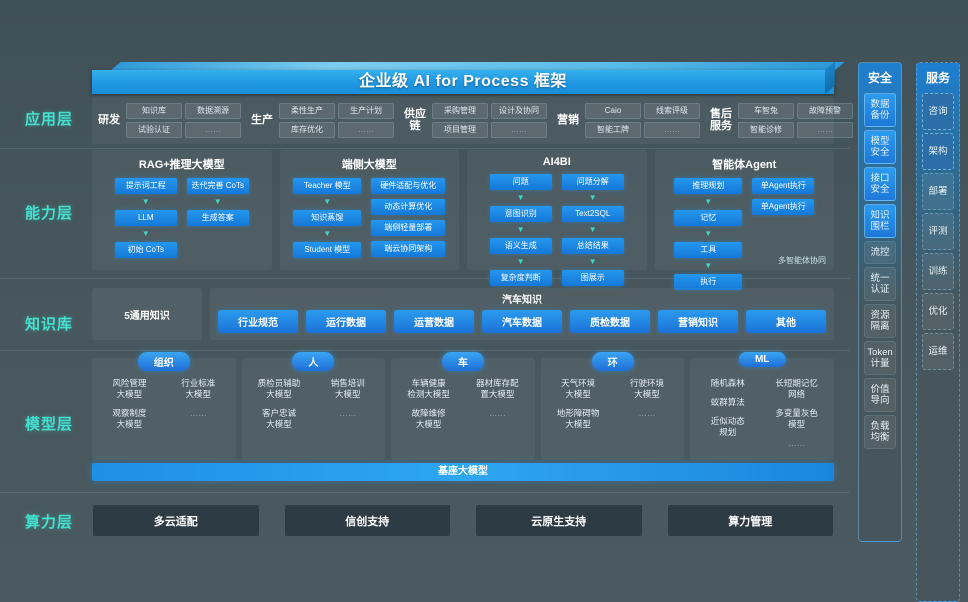  What do you see at coordinates (592, 278) in the screenshot?
I see `capability-node: 图展示` at bounding box center [592, 278].